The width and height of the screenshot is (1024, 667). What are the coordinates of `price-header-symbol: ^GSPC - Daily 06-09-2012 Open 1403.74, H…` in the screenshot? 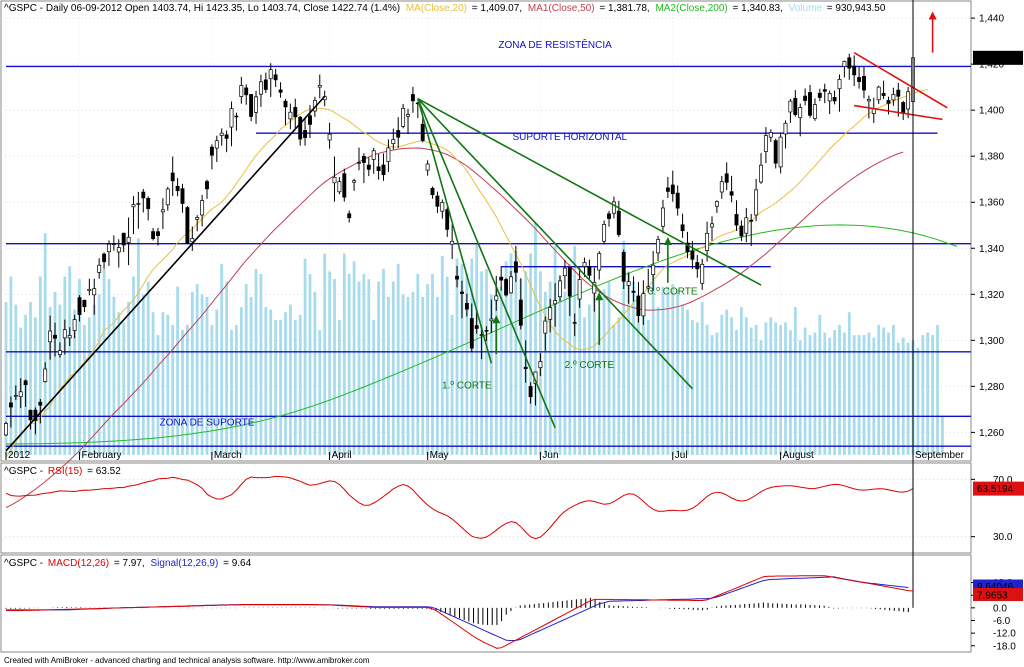 It's located at (202, 8).